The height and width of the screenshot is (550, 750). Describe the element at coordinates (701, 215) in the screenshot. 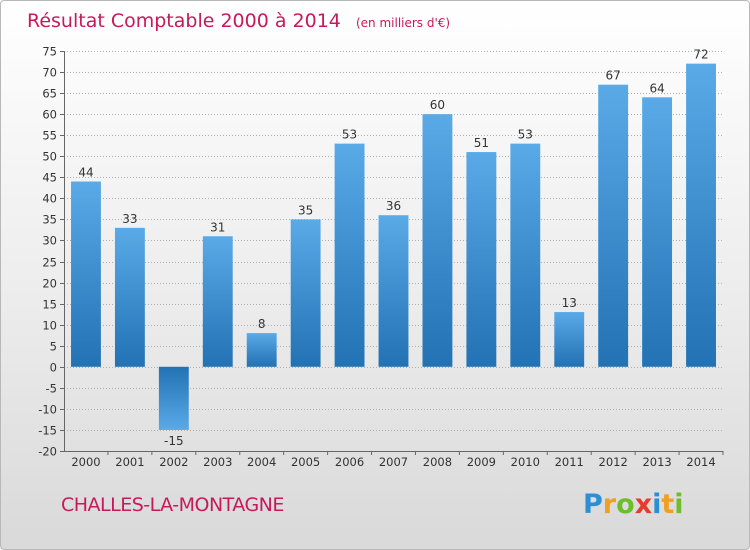

I see `bar-2014` at that location.